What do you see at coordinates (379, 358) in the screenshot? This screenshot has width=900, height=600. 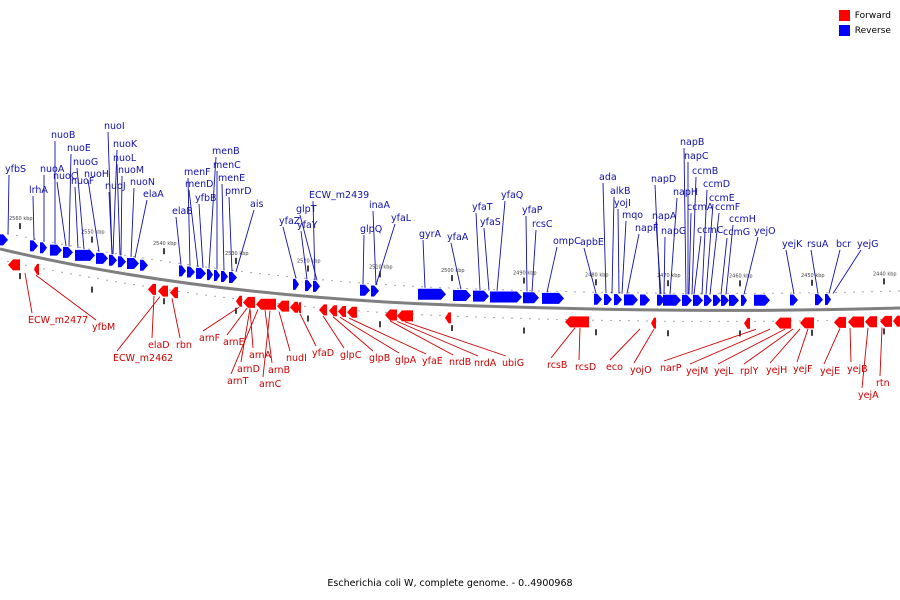 I see `forward-gene-label: glpB` at bounding box center [379, 358].